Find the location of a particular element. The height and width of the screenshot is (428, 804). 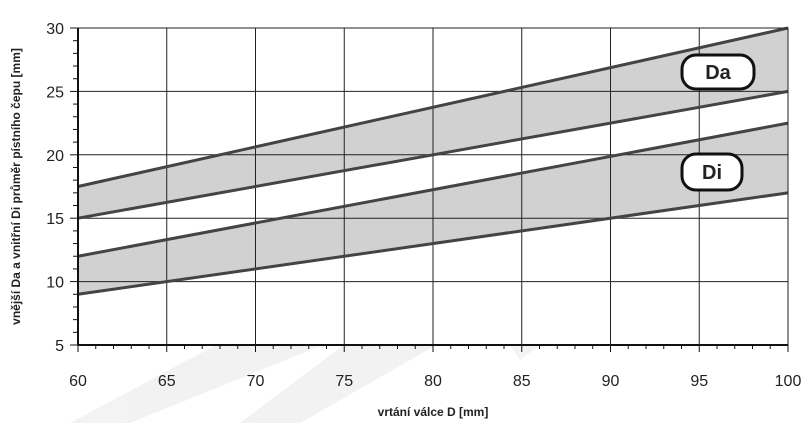

x-tick-label: 70 is located at coordinates (256, 381).